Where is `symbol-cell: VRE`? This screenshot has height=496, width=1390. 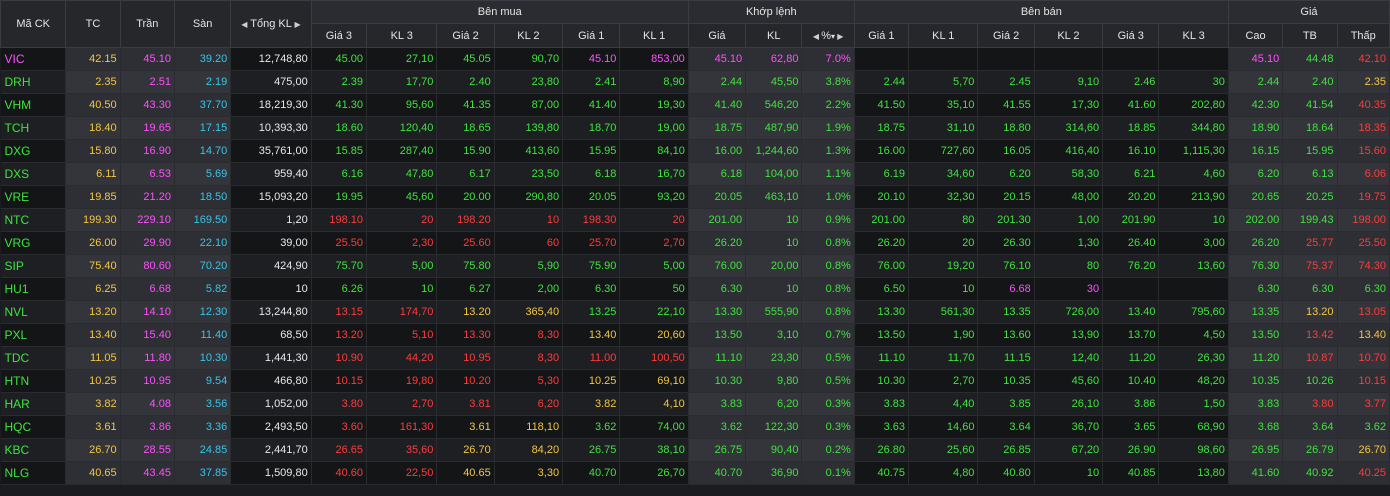
symbol-cell: VRE is located at coordinates (33, 197).